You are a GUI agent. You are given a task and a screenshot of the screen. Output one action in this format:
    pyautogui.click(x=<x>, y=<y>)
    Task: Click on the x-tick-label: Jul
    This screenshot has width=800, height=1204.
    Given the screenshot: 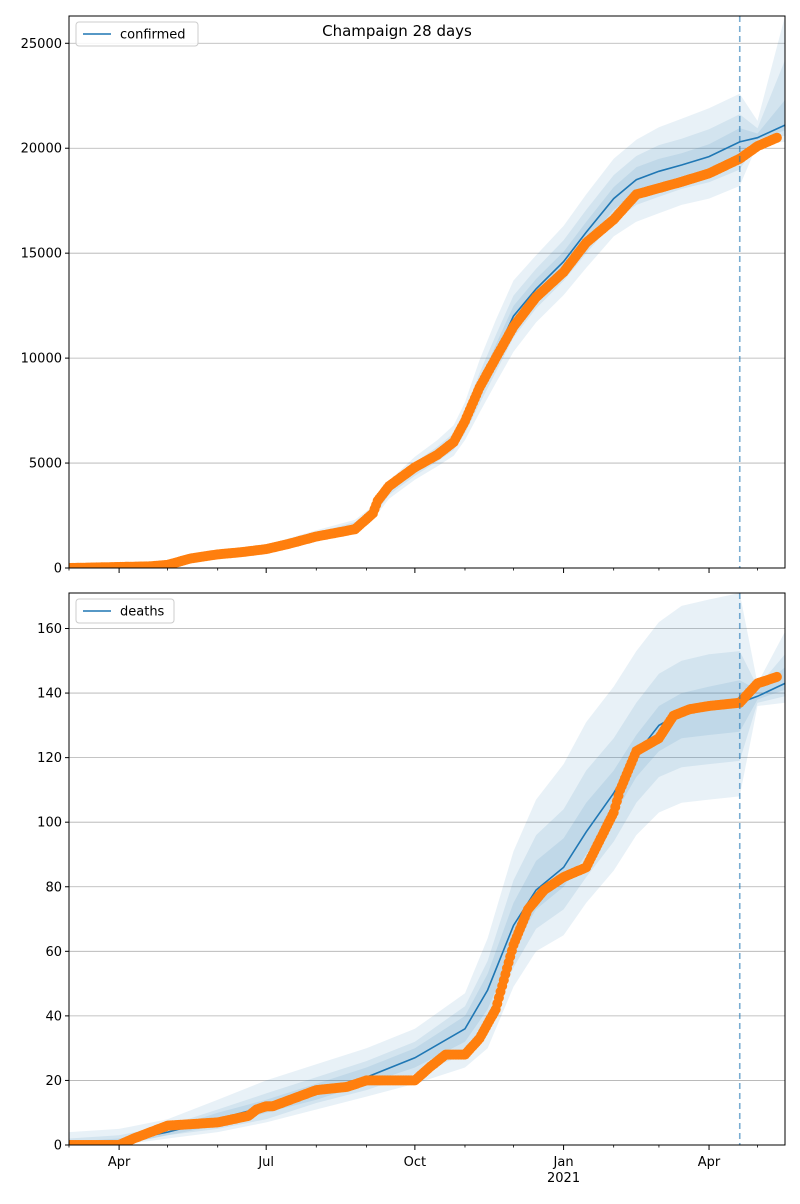 What is the action you would take?
    pyautogui.click(x=265, y=1162)
    